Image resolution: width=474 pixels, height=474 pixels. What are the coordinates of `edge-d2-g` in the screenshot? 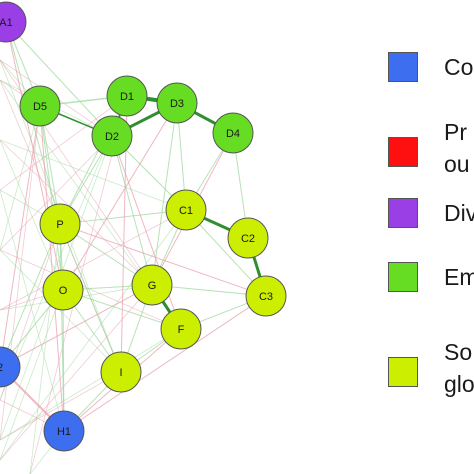 It's located at (132, 210).